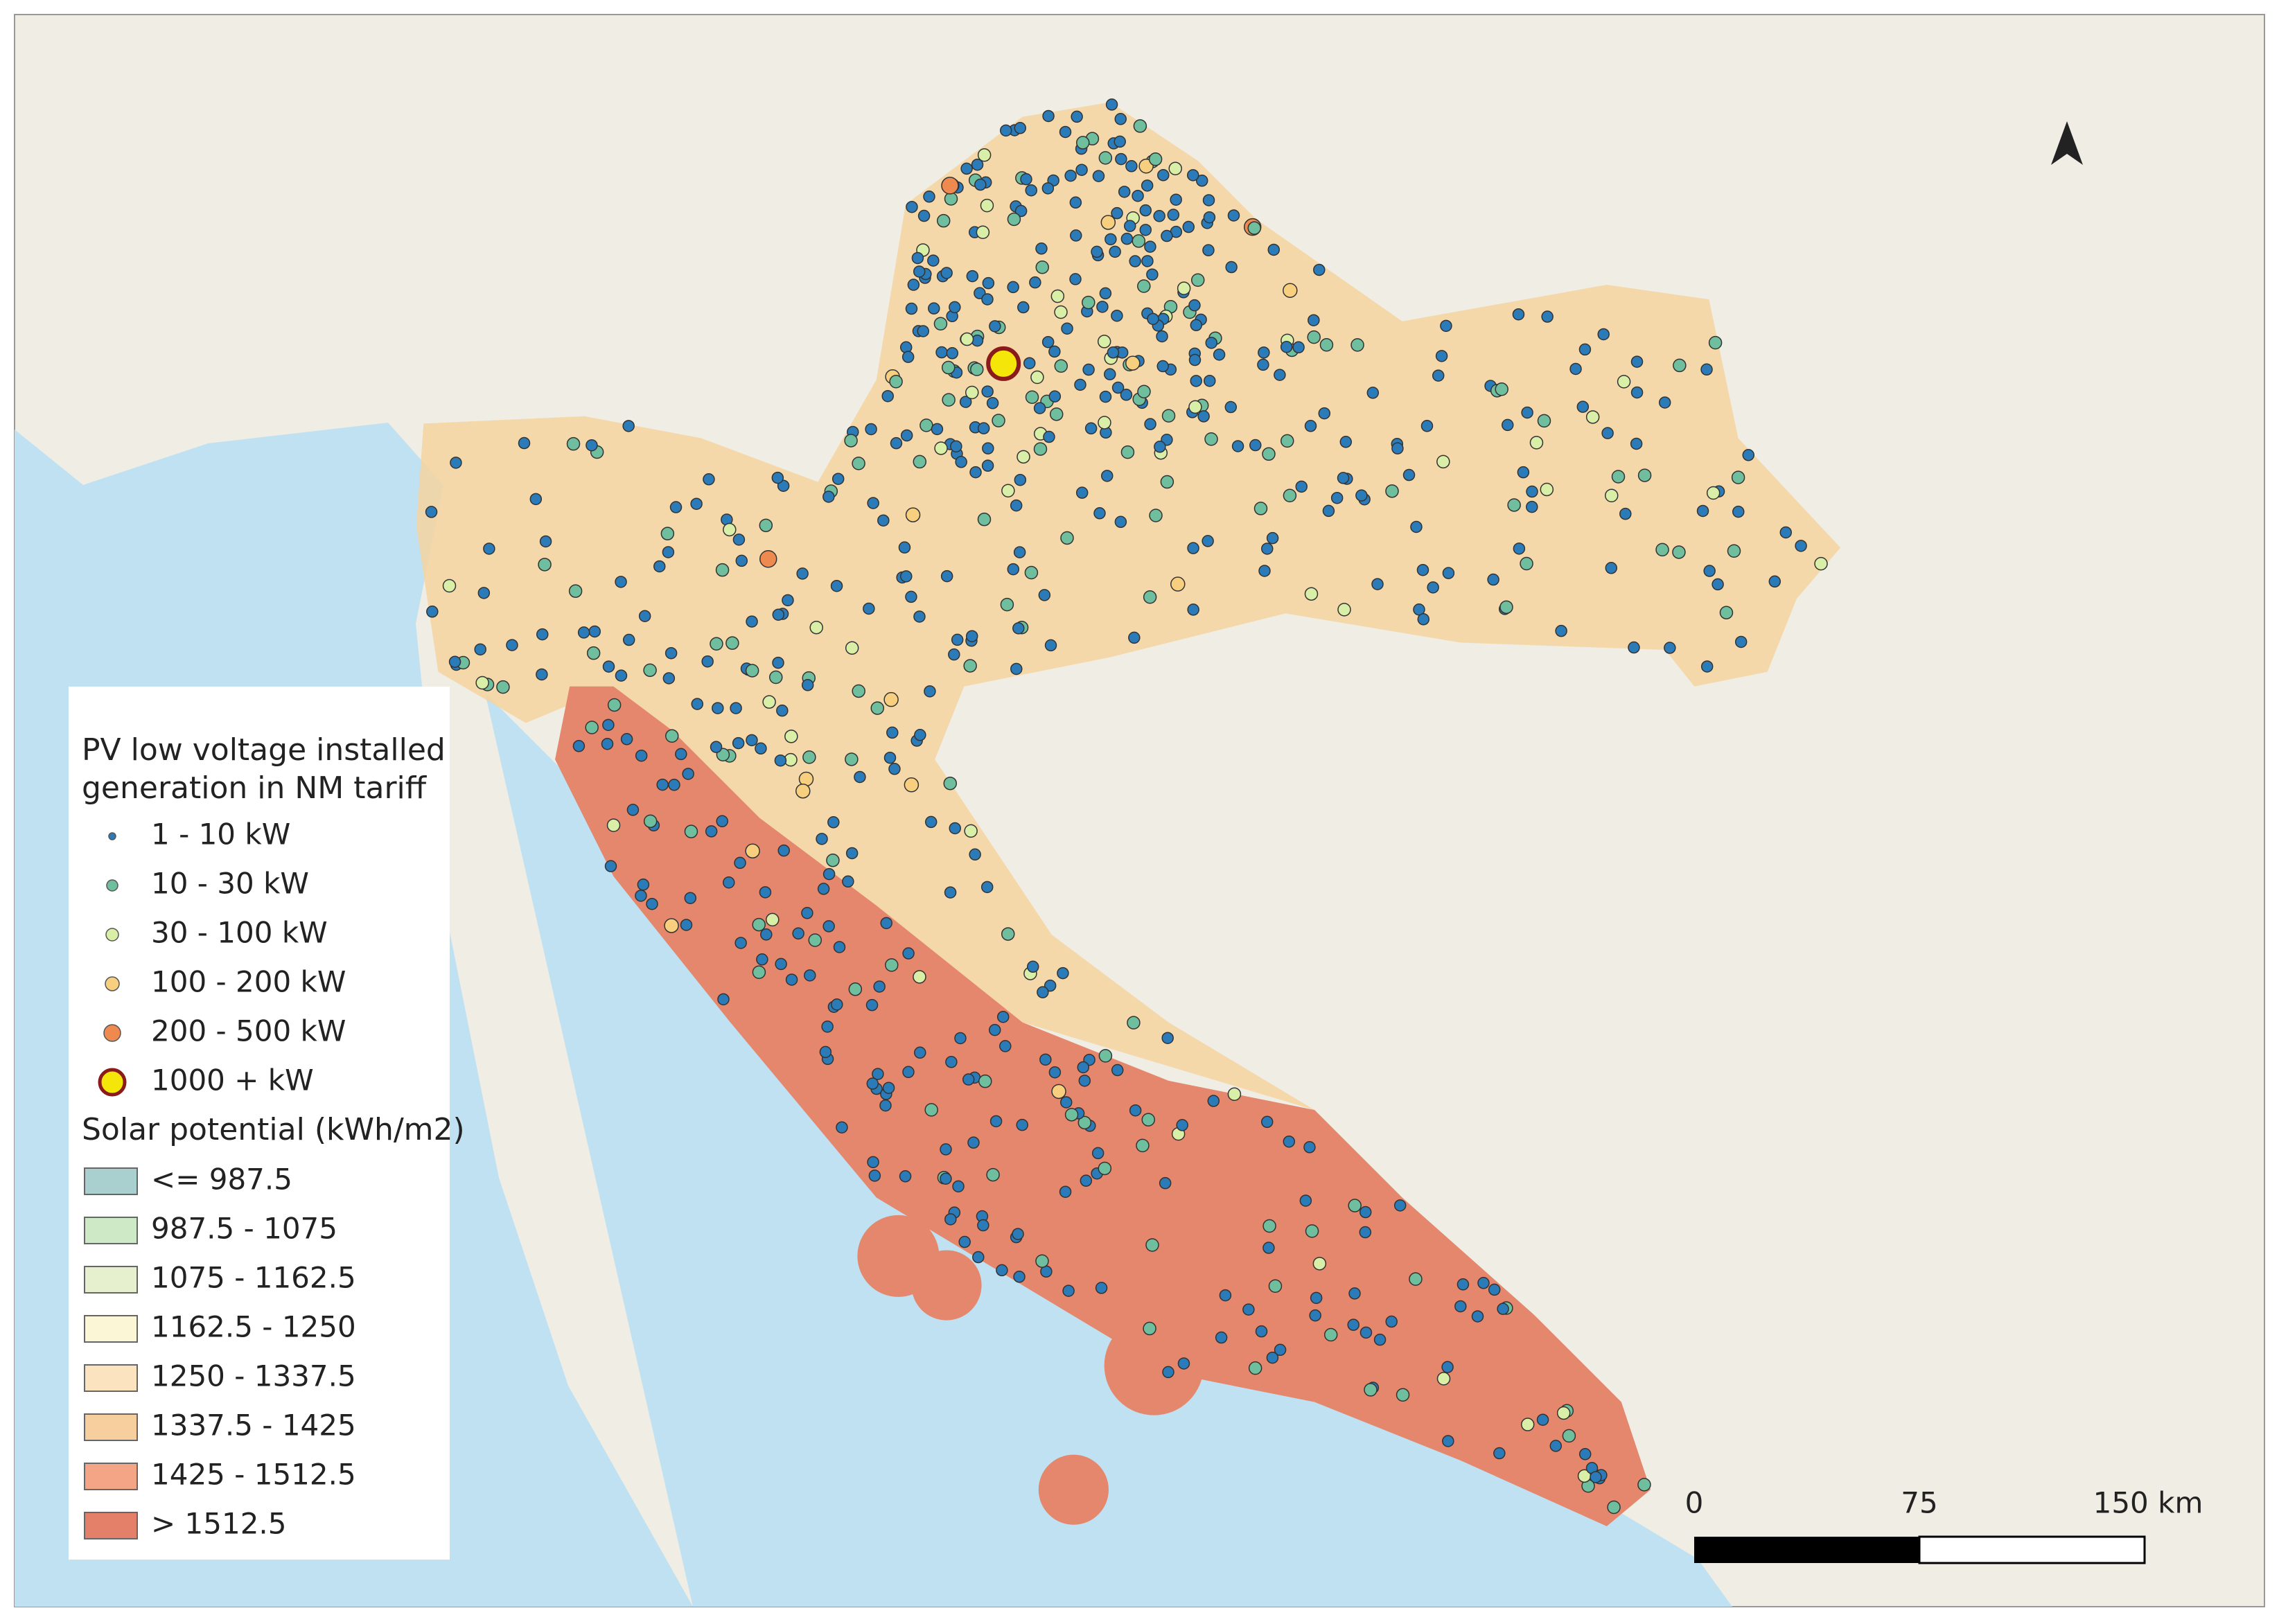 Image resolution: width=2279 pixels, height=1624 pixels. I want to click on scale-label: 0, so click(1694, 1503).